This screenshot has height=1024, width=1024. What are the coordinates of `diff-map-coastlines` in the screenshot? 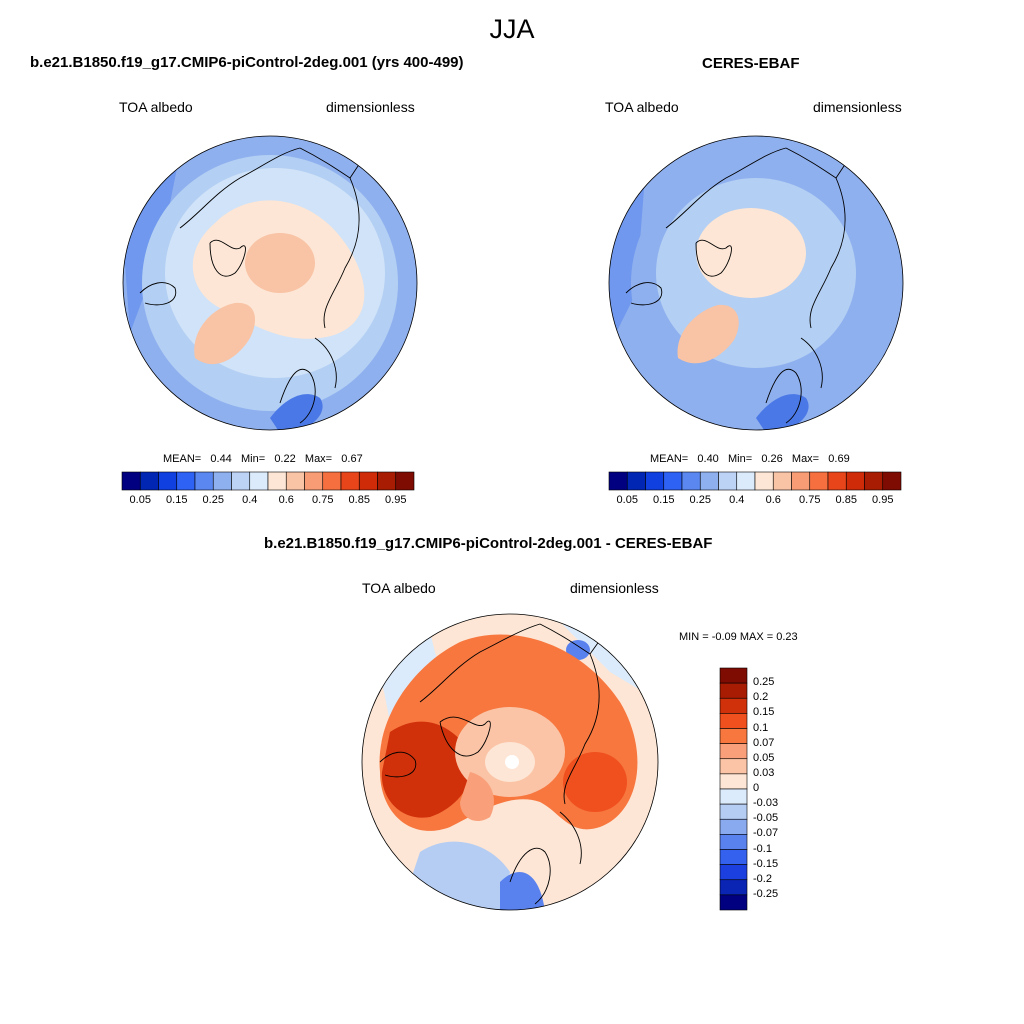 It's located at (490, 764).